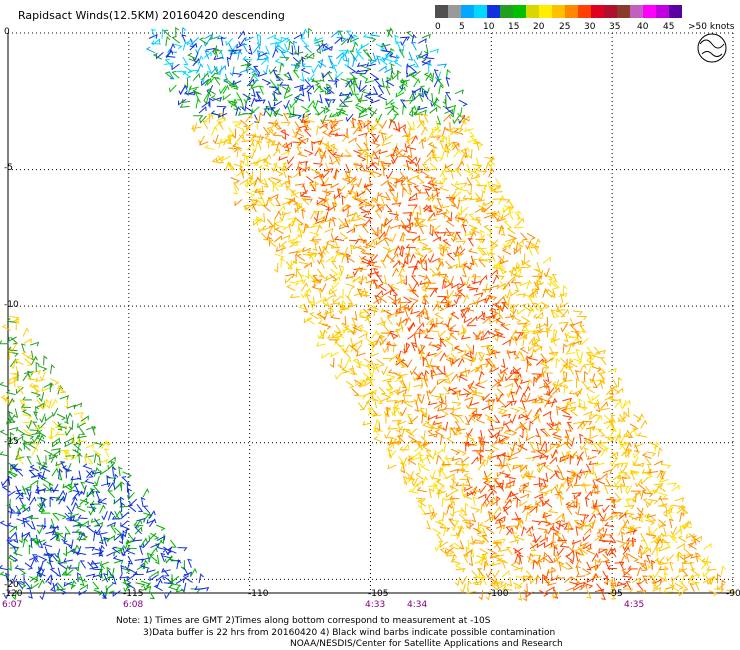 This screenshot has width=740, height=650. What do you see at coordinates (493, 11) in the screenshot?
I see `colorbar-swatch` at bounding box center [493, 11].